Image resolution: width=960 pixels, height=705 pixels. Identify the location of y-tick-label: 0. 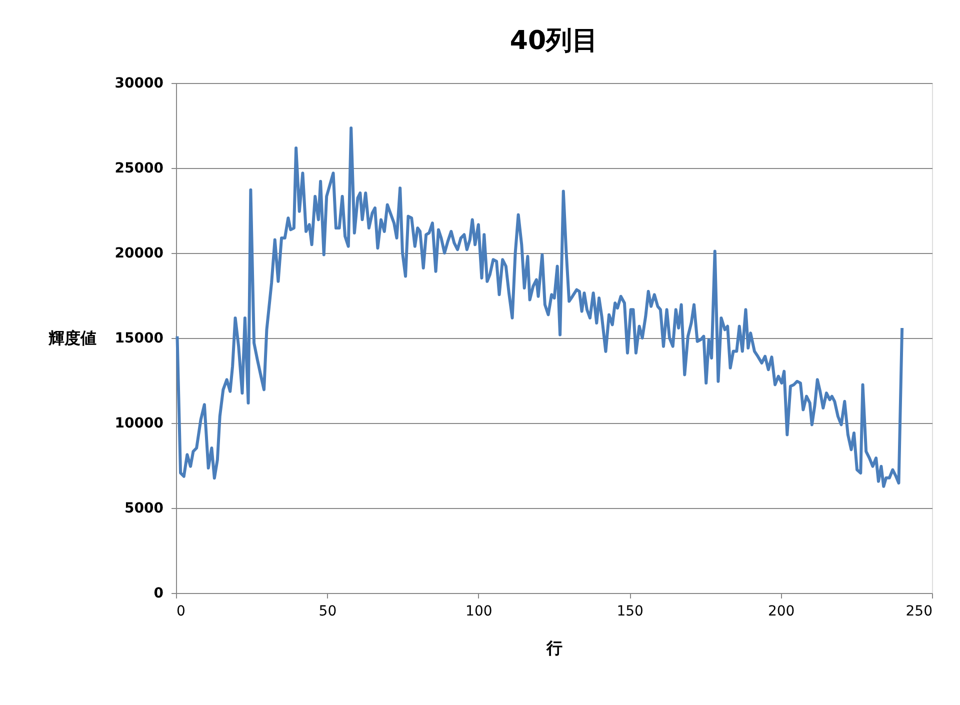
(159, 594).